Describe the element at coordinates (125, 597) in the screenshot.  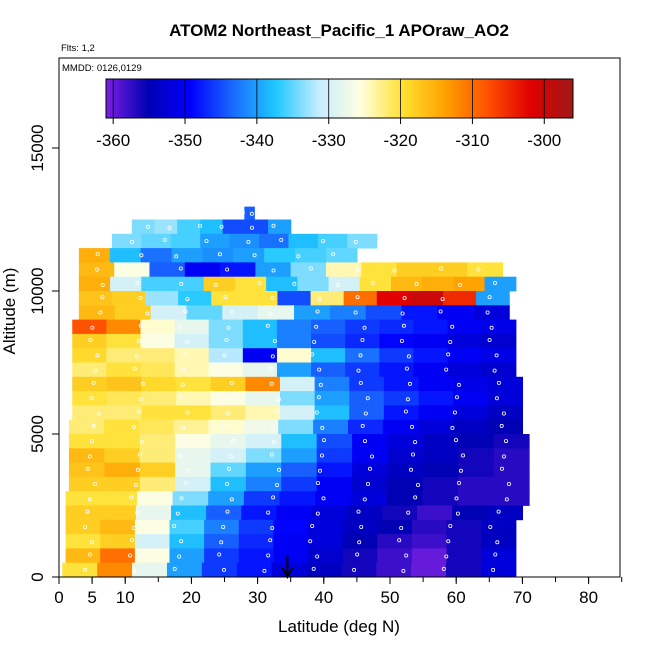
I see `x-tick-label: 10` at that location.